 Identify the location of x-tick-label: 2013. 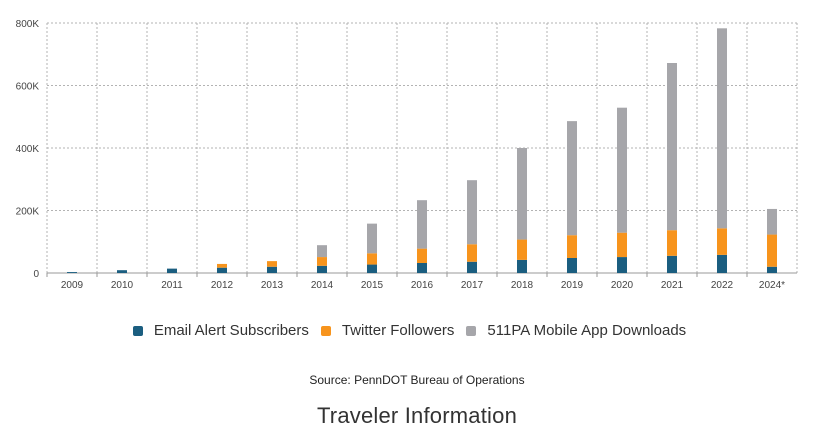
(272, 285).